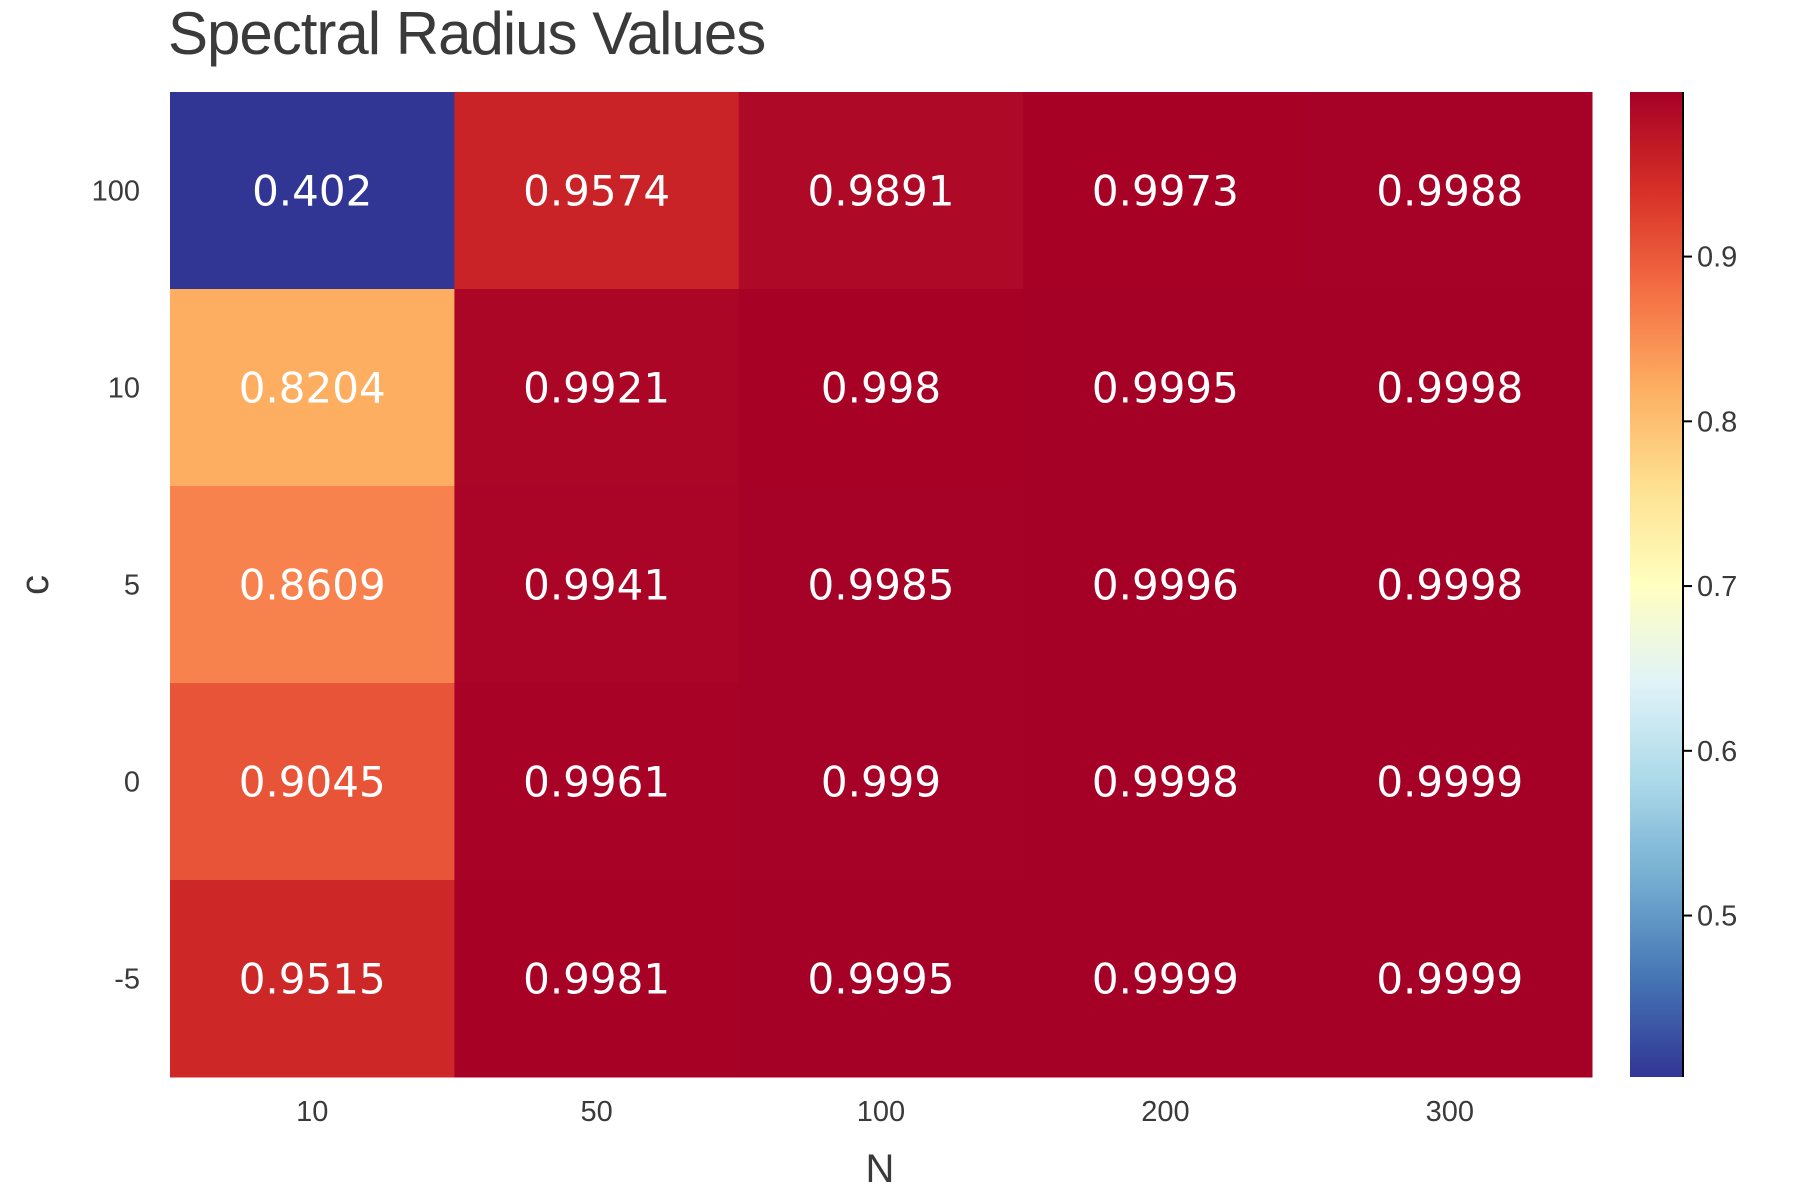 The width and height of the screenshot is (1800, 1200). What do you see at coordinates (127, 980) in the screenshot?
I see `y-tick-label: -5` at bounding box center [127, 980].